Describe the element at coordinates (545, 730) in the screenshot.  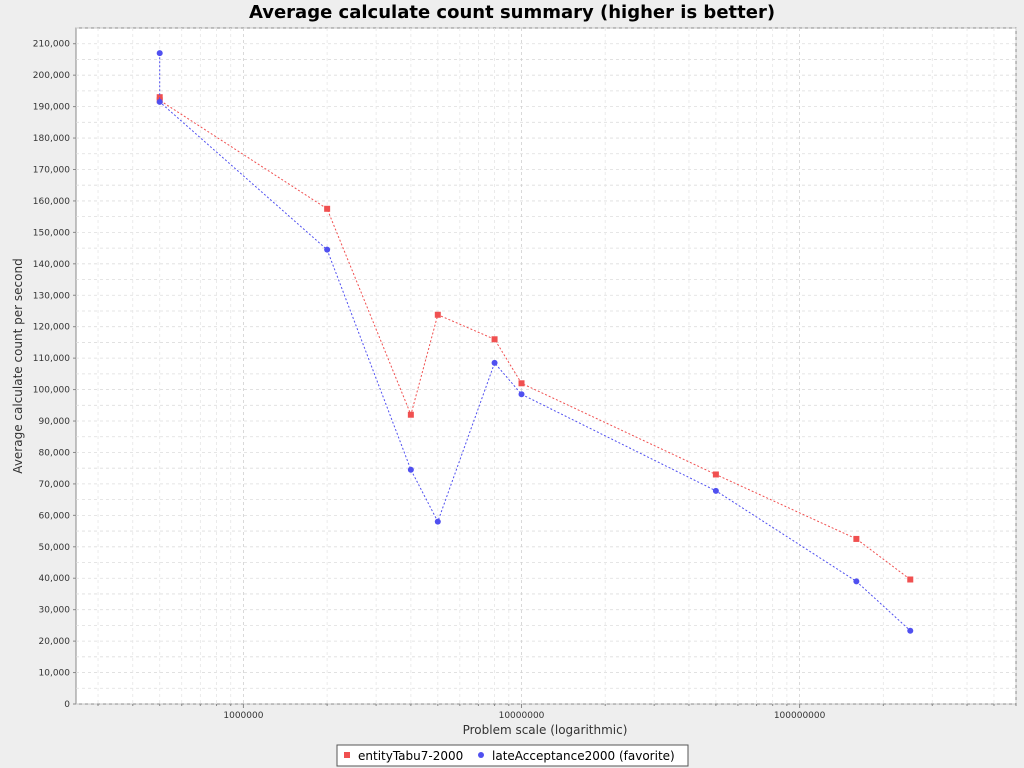
I see `x-axis-label: Problem scale (logarithmic)` at that location.